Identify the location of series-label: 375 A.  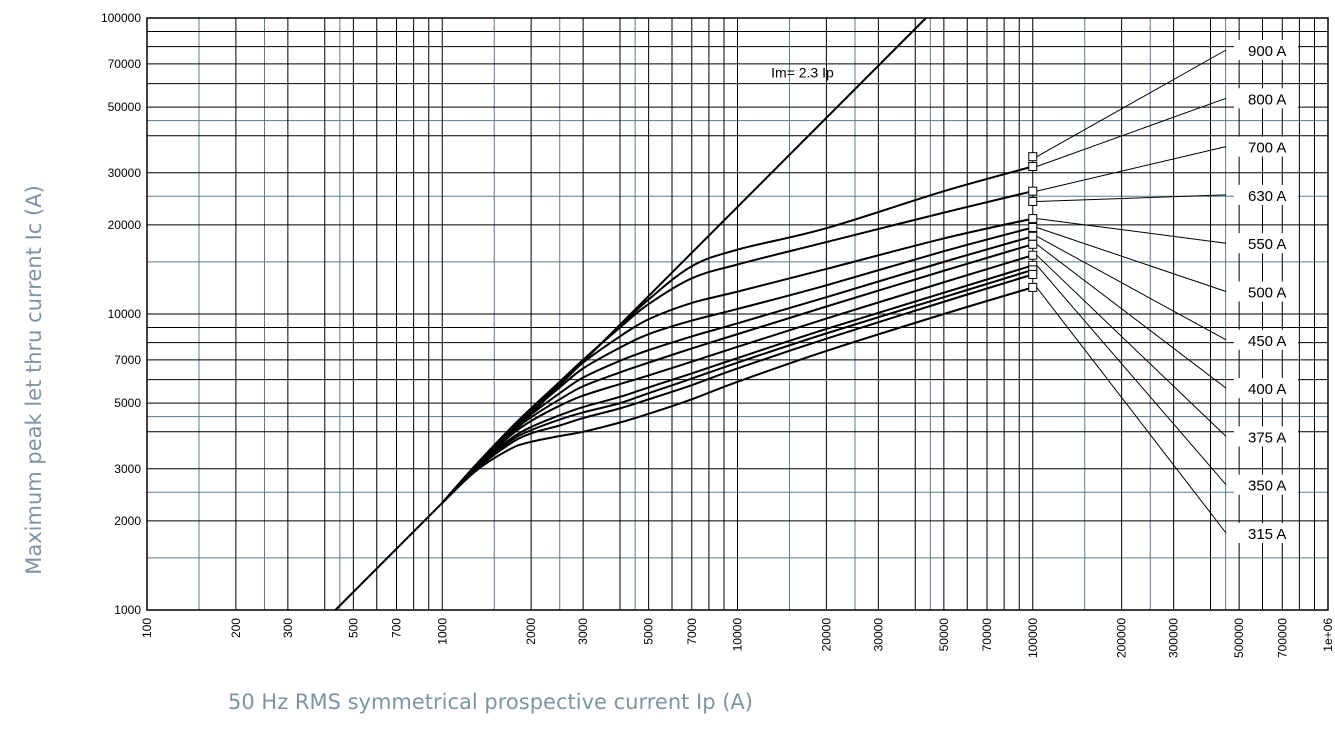
(1267, 437).